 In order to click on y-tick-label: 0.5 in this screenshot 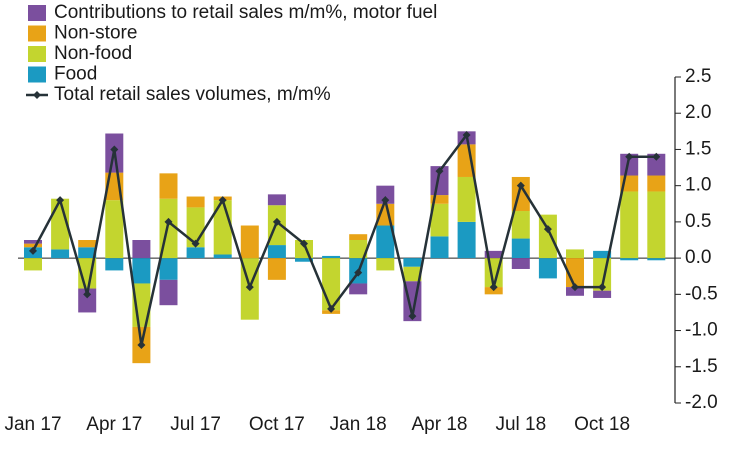, I will do `click(698, 221)`.